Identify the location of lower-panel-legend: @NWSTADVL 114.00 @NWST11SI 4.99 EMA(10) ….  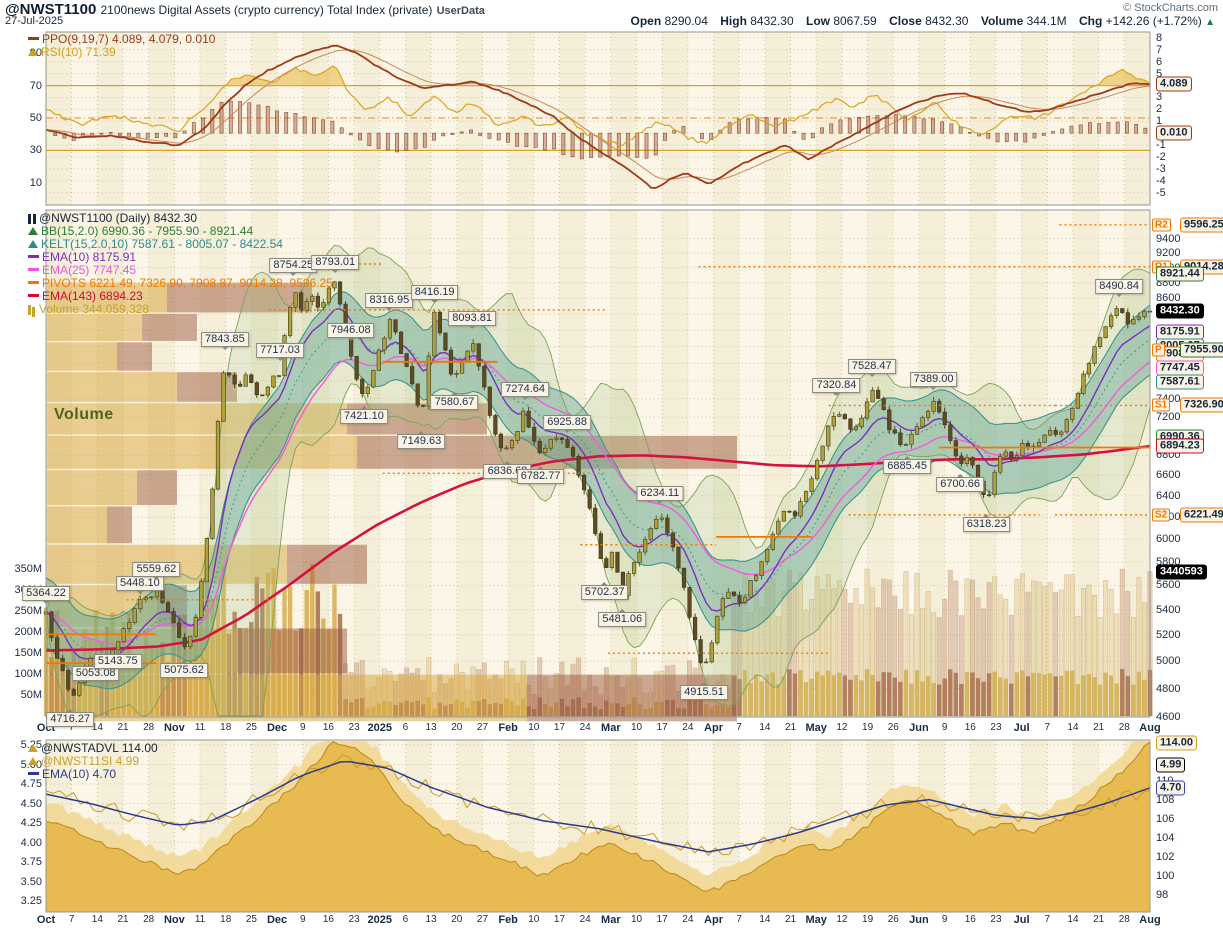
(93, 761).